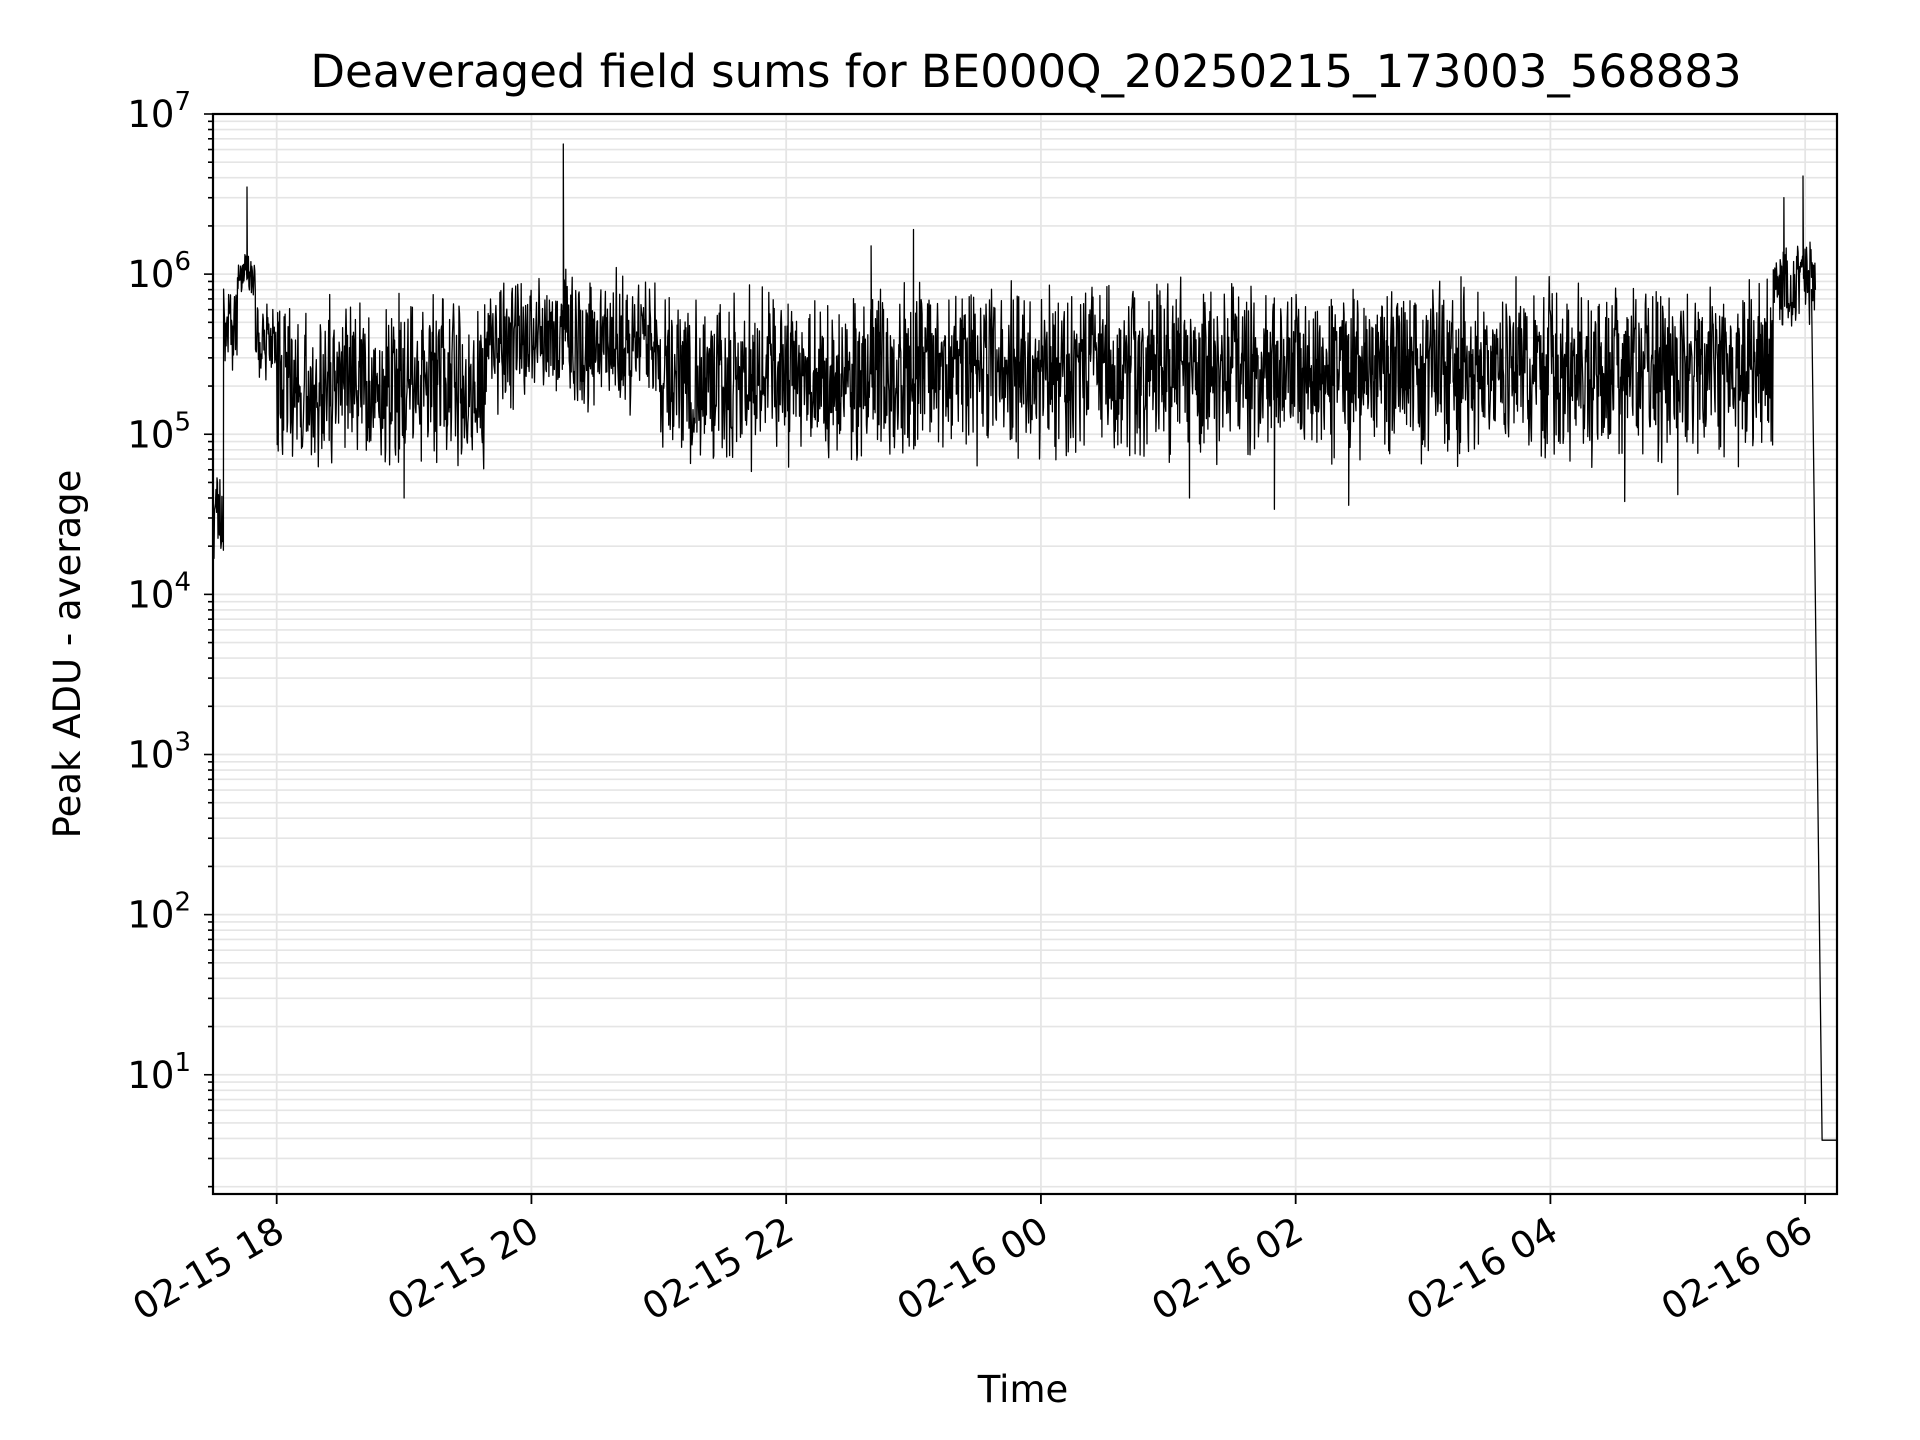 This screenshot has width=1920, height=1440. What do you see at coordinates (182, 743) in the screenshot?
I see `y-tick-exponent: 3` at bounding box center [182, 743].